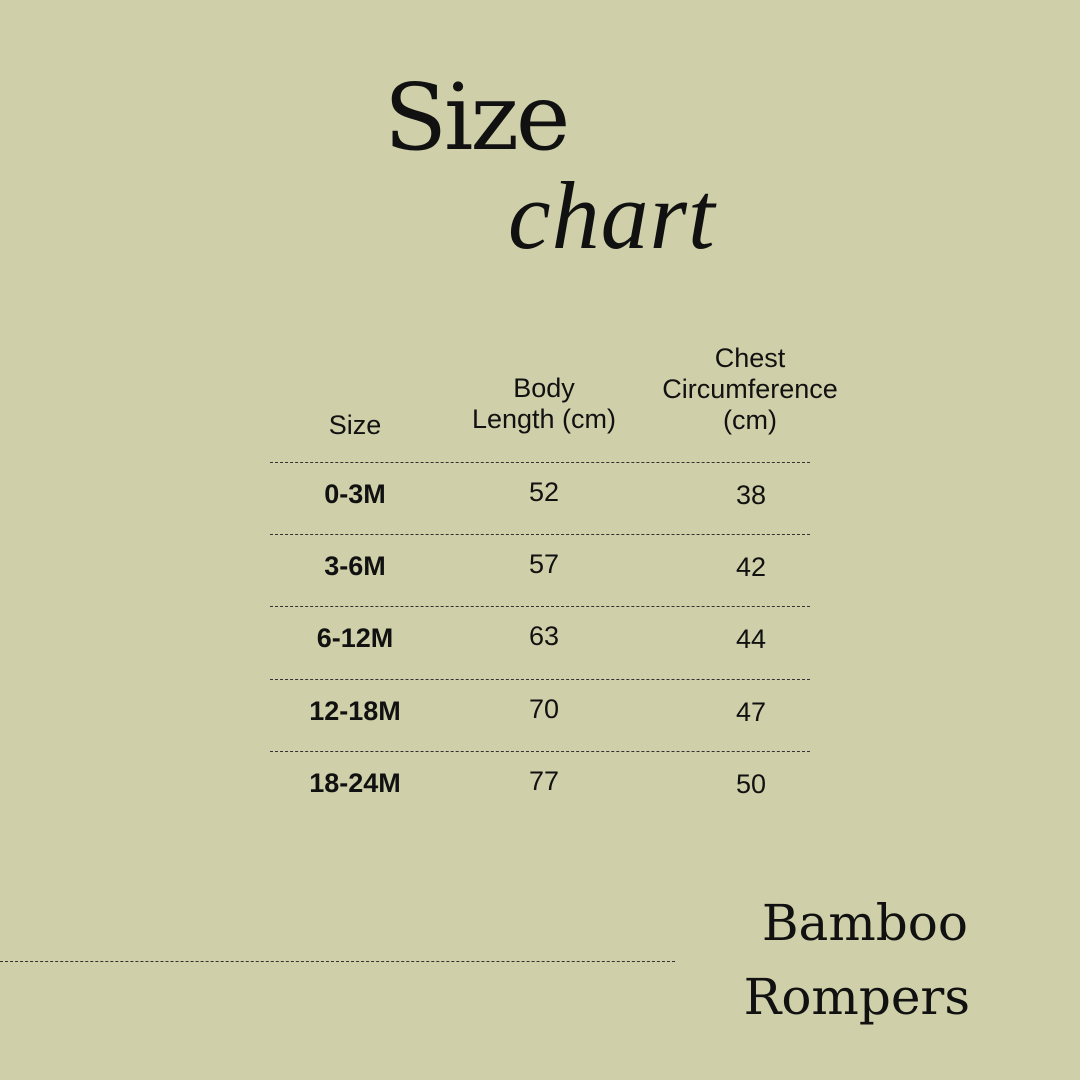 The image size is (1080, 1080). I want to click on cell-chest: 42, so click(751, 567).